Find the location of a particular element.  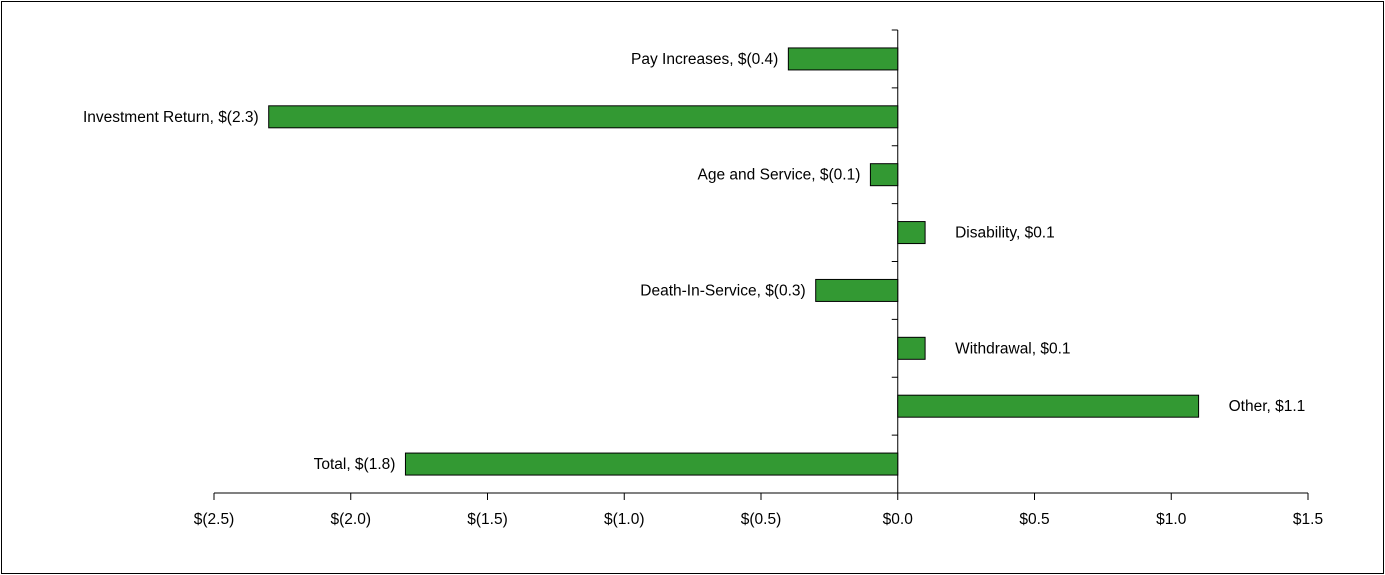

bar-disability is located at coordinates (911, 233).